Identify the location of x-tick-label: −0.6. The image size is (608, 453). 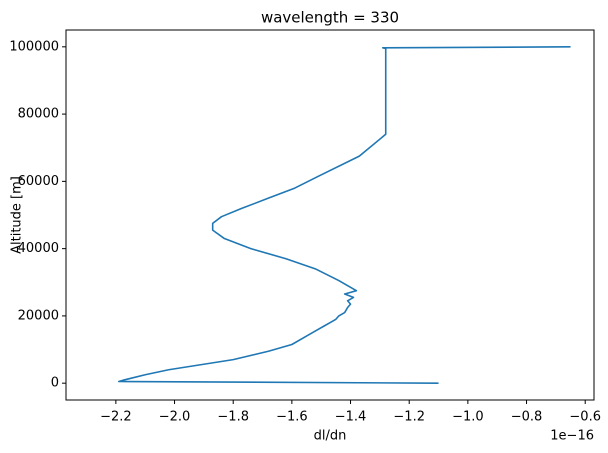
(585, 417).